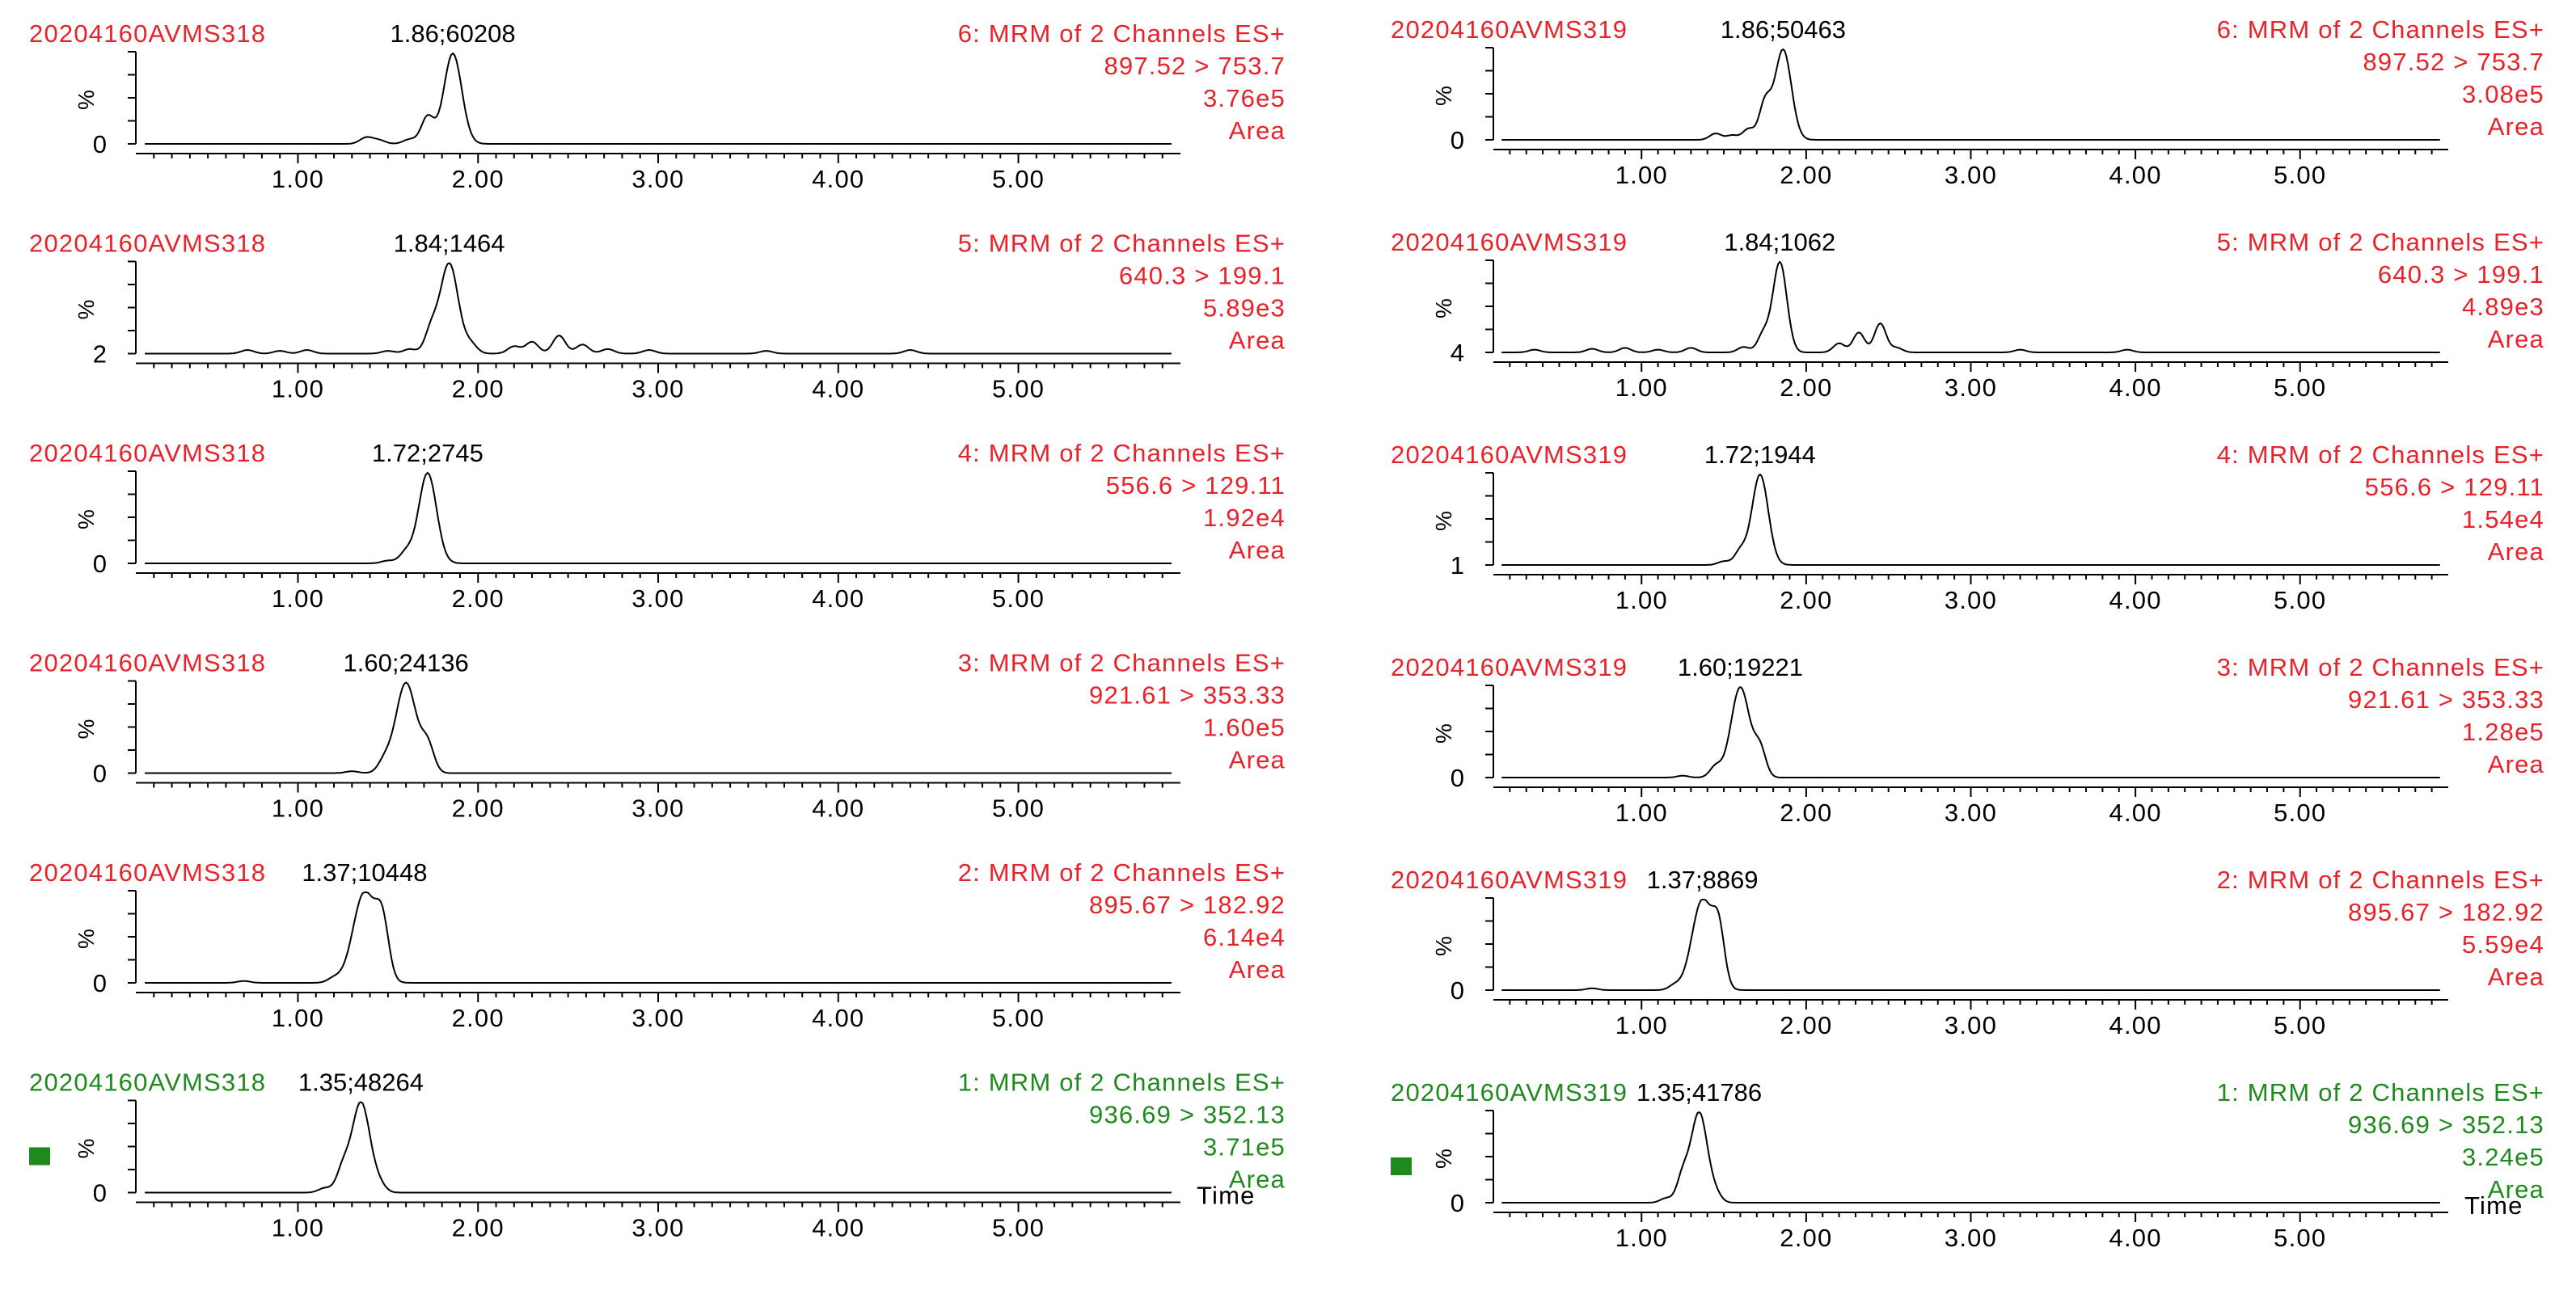 Image resolution: width=2576 pixels, height=1311 pixels. What do you see at coordinates (1457, 353) in the screenshot?
I see `baseline-label: 4` at bounding box center [1457, 353].